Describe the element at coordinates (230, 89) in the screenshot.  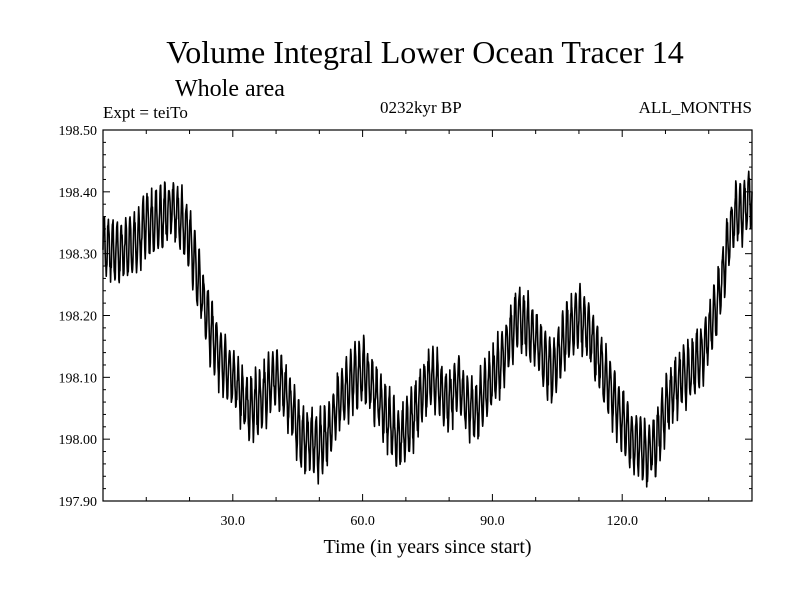
I see `chart-subtitle: Whole area` at that location.